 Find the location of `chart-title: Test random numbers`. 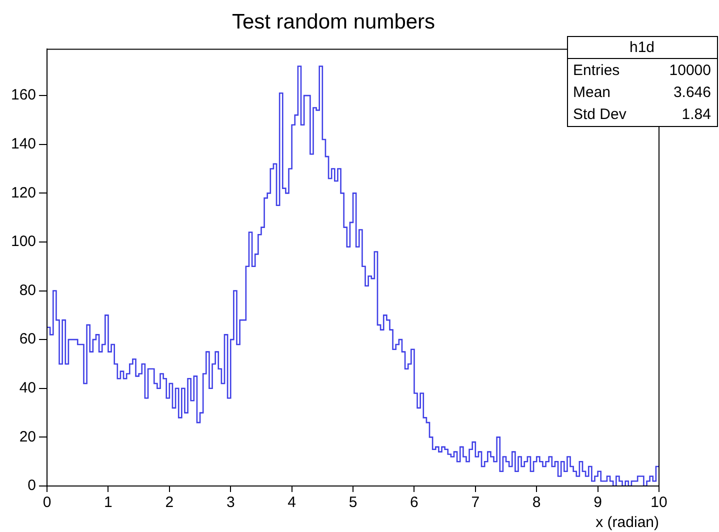

chart-title: Test random numbers is located at coordinates (334, 22).